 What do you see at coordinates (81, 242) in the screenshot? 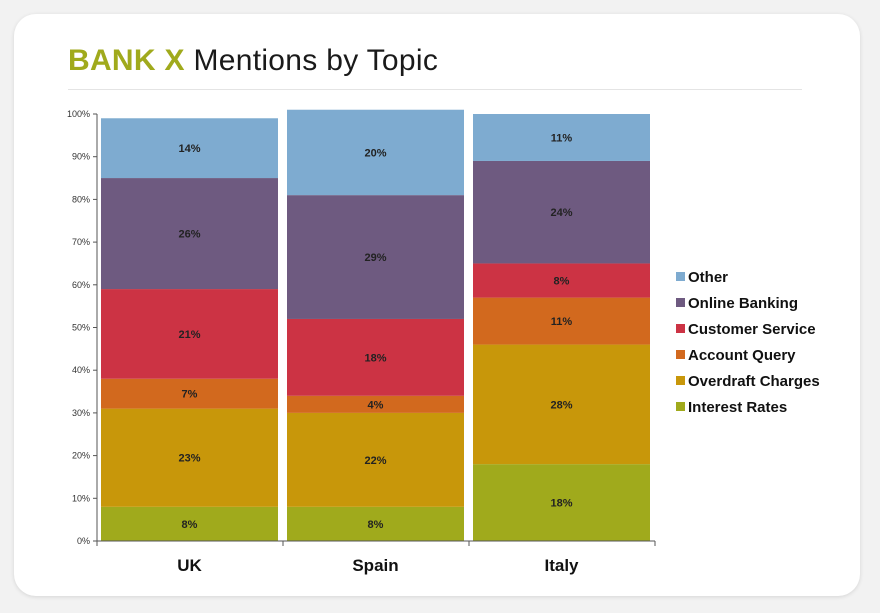
I see `y-tick-label: 70%` at bounding box center [81, 242].